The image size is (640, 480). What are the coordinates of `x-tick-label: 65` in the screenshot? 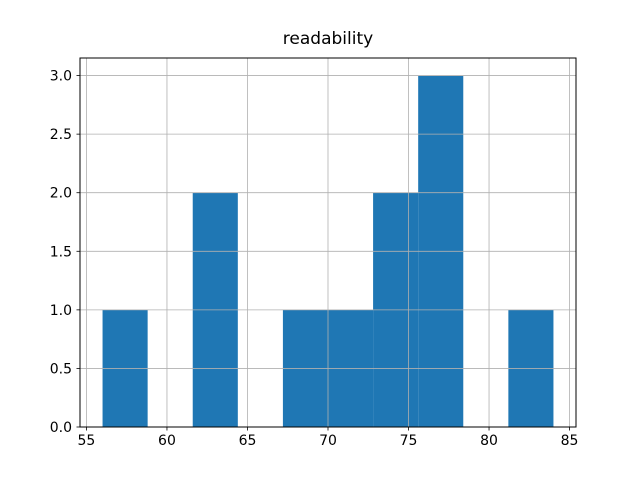 It's located at (248, 441).